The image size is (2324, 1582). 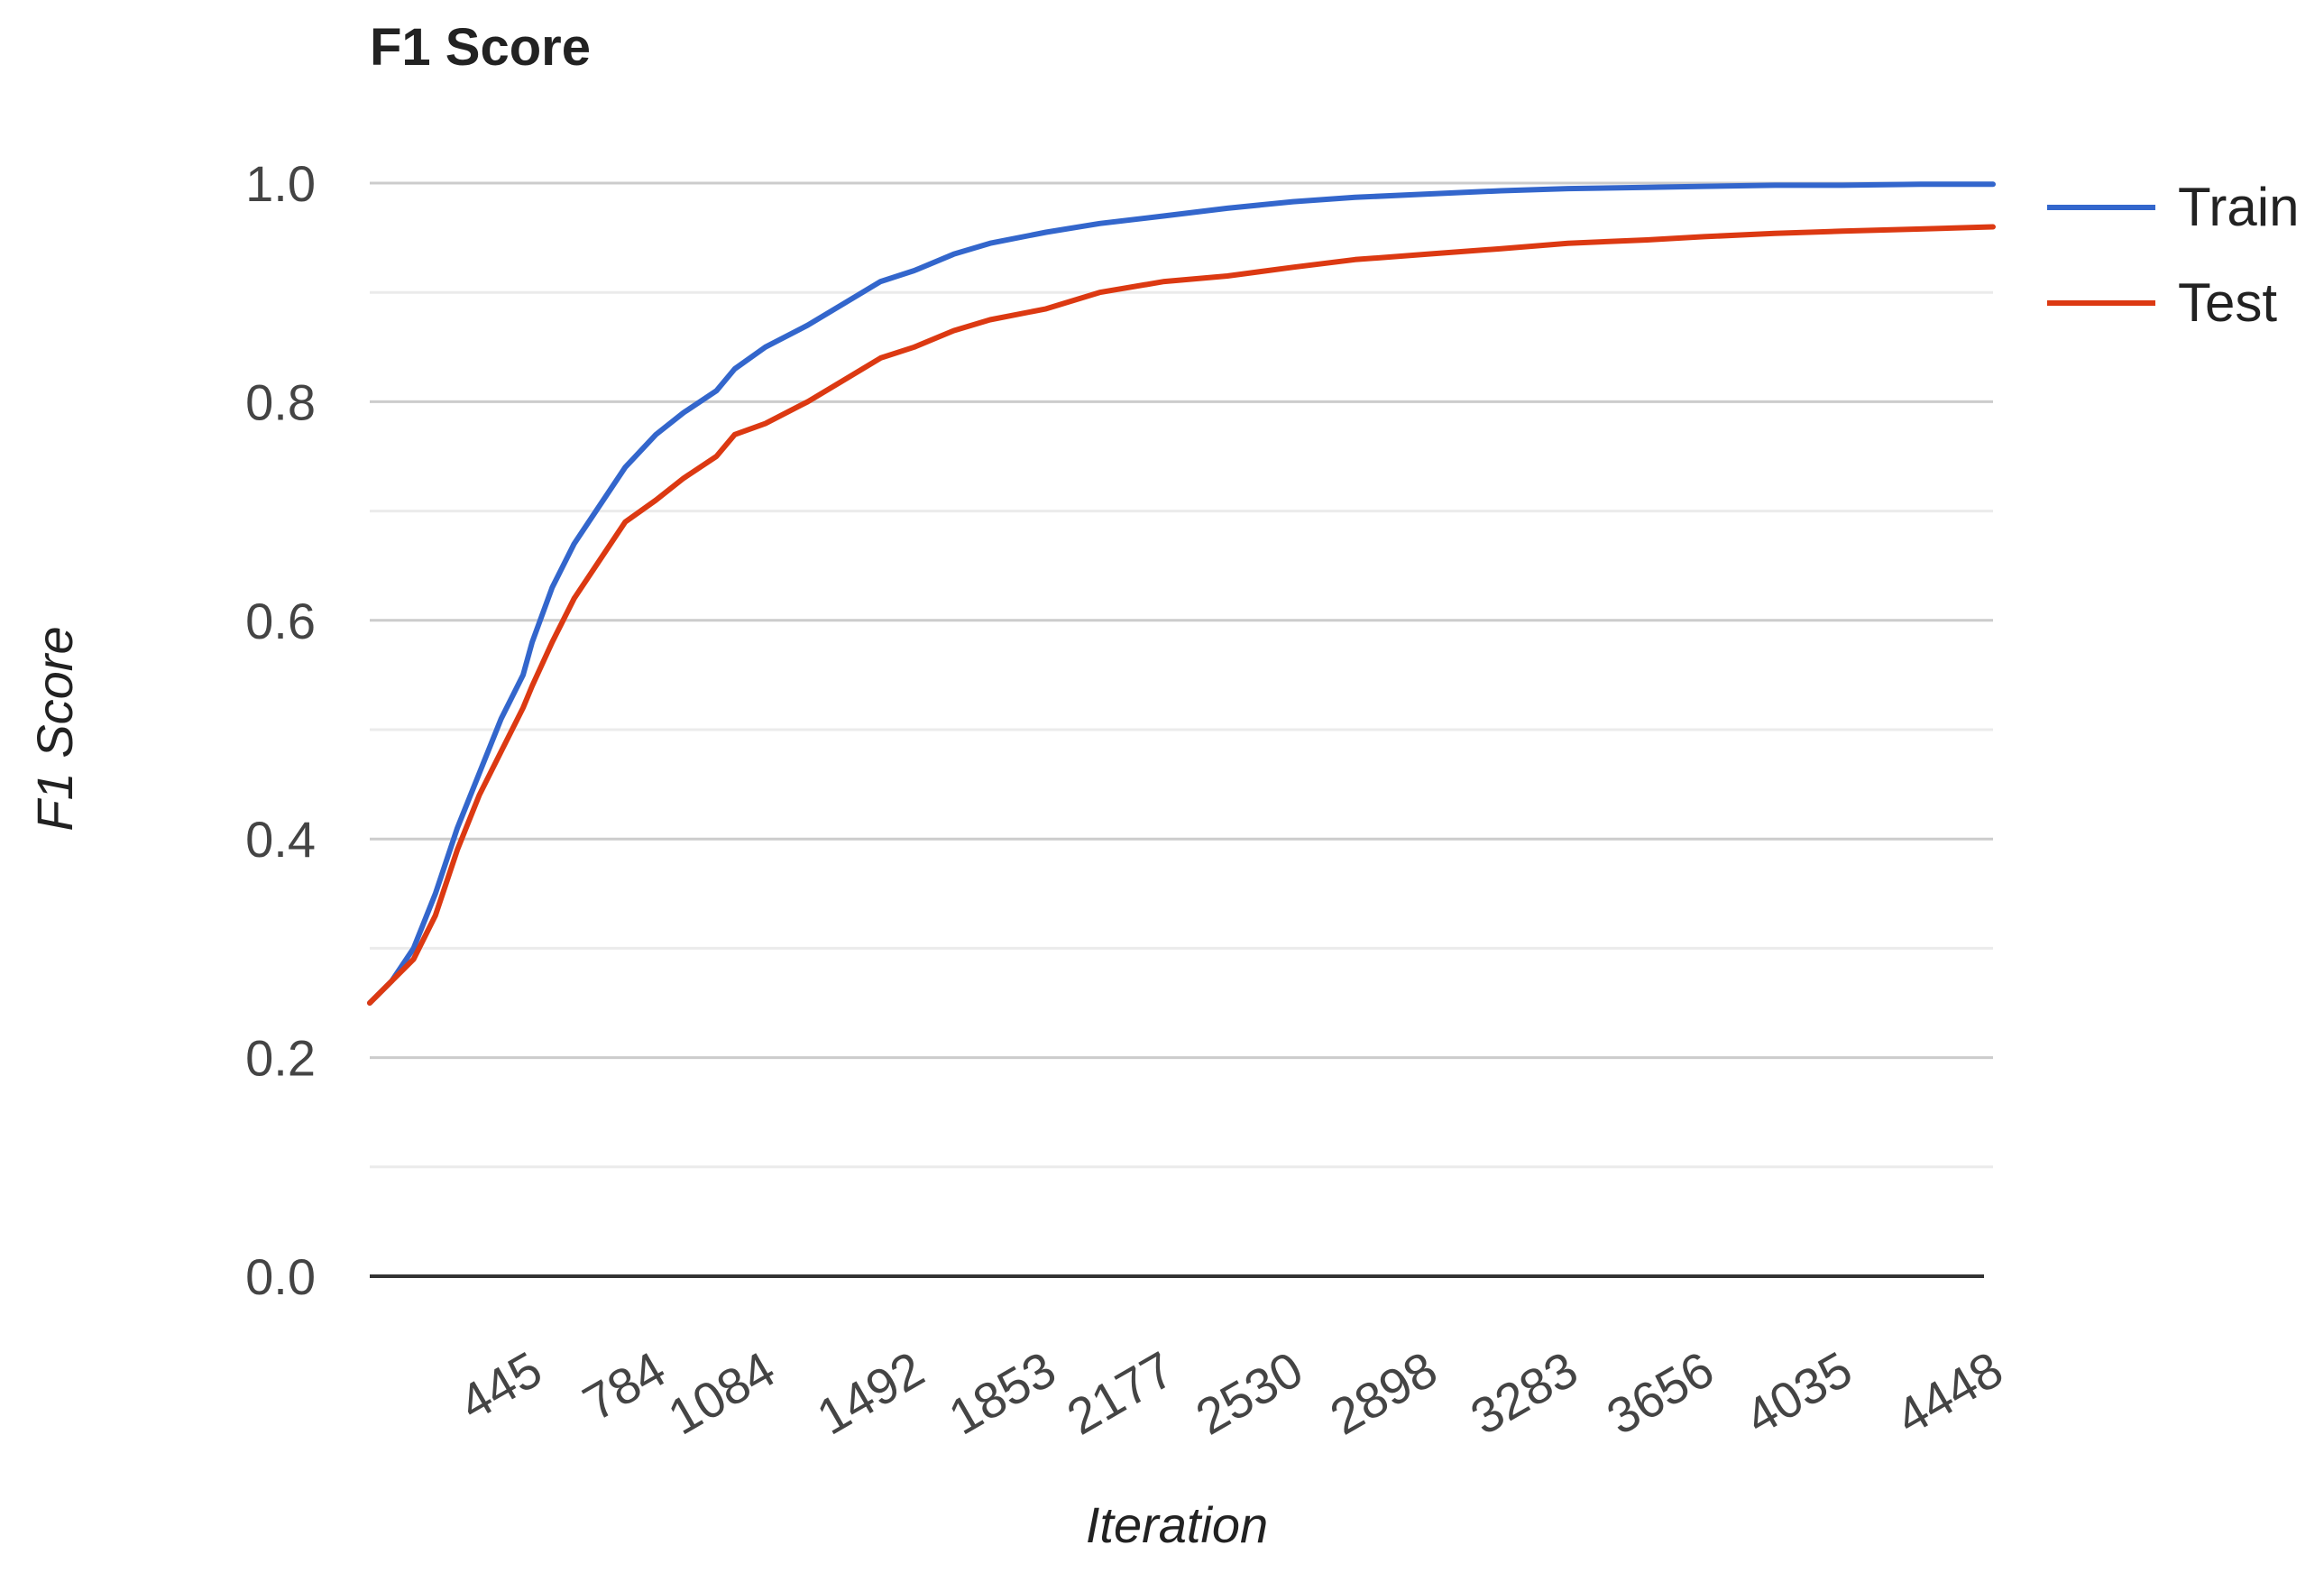 I want to click on x-axis-title: Iteration, so click(x=1177, y=1524).